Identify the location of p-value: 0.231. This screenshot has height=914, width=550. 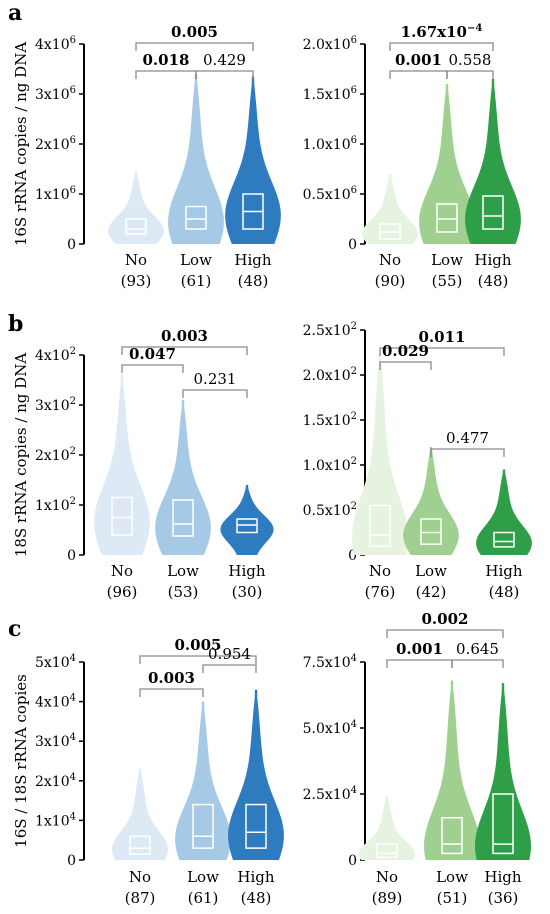
(215, 379).